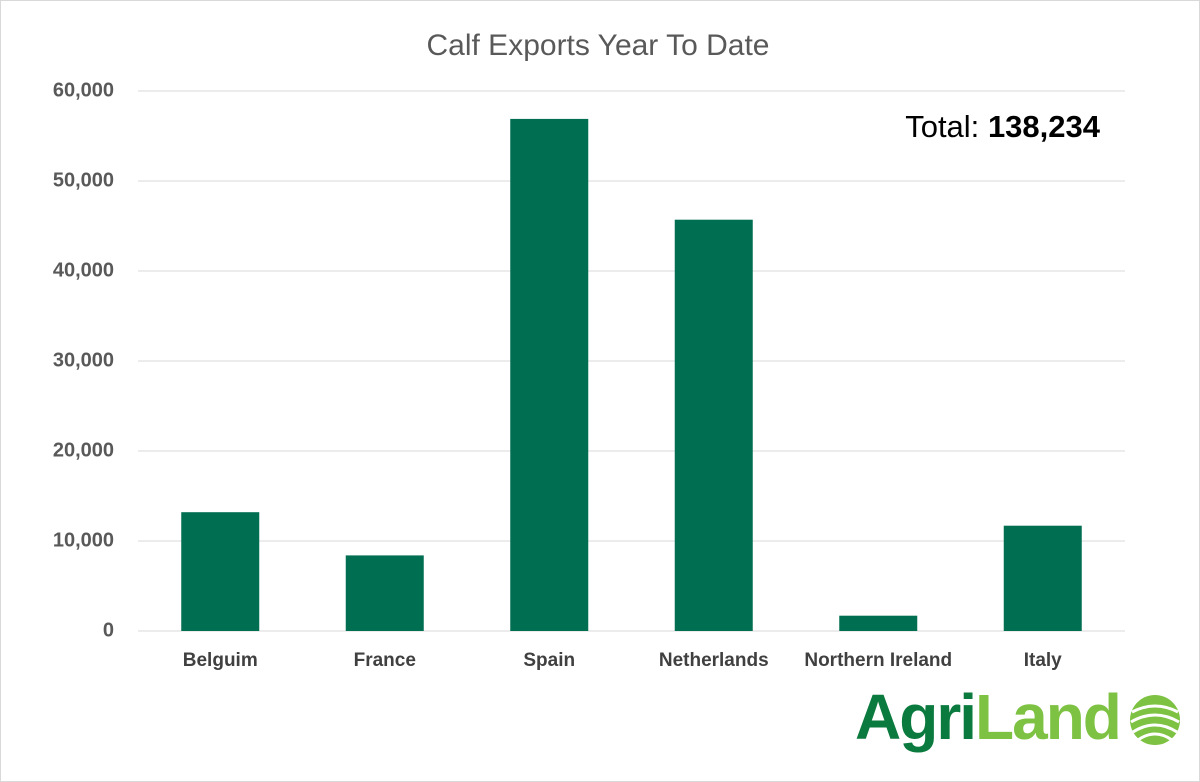 Image resolution: width=1200 pixels, height=782 pixels. I want to click on annotation-value: 138,234, so click(1044, 126).